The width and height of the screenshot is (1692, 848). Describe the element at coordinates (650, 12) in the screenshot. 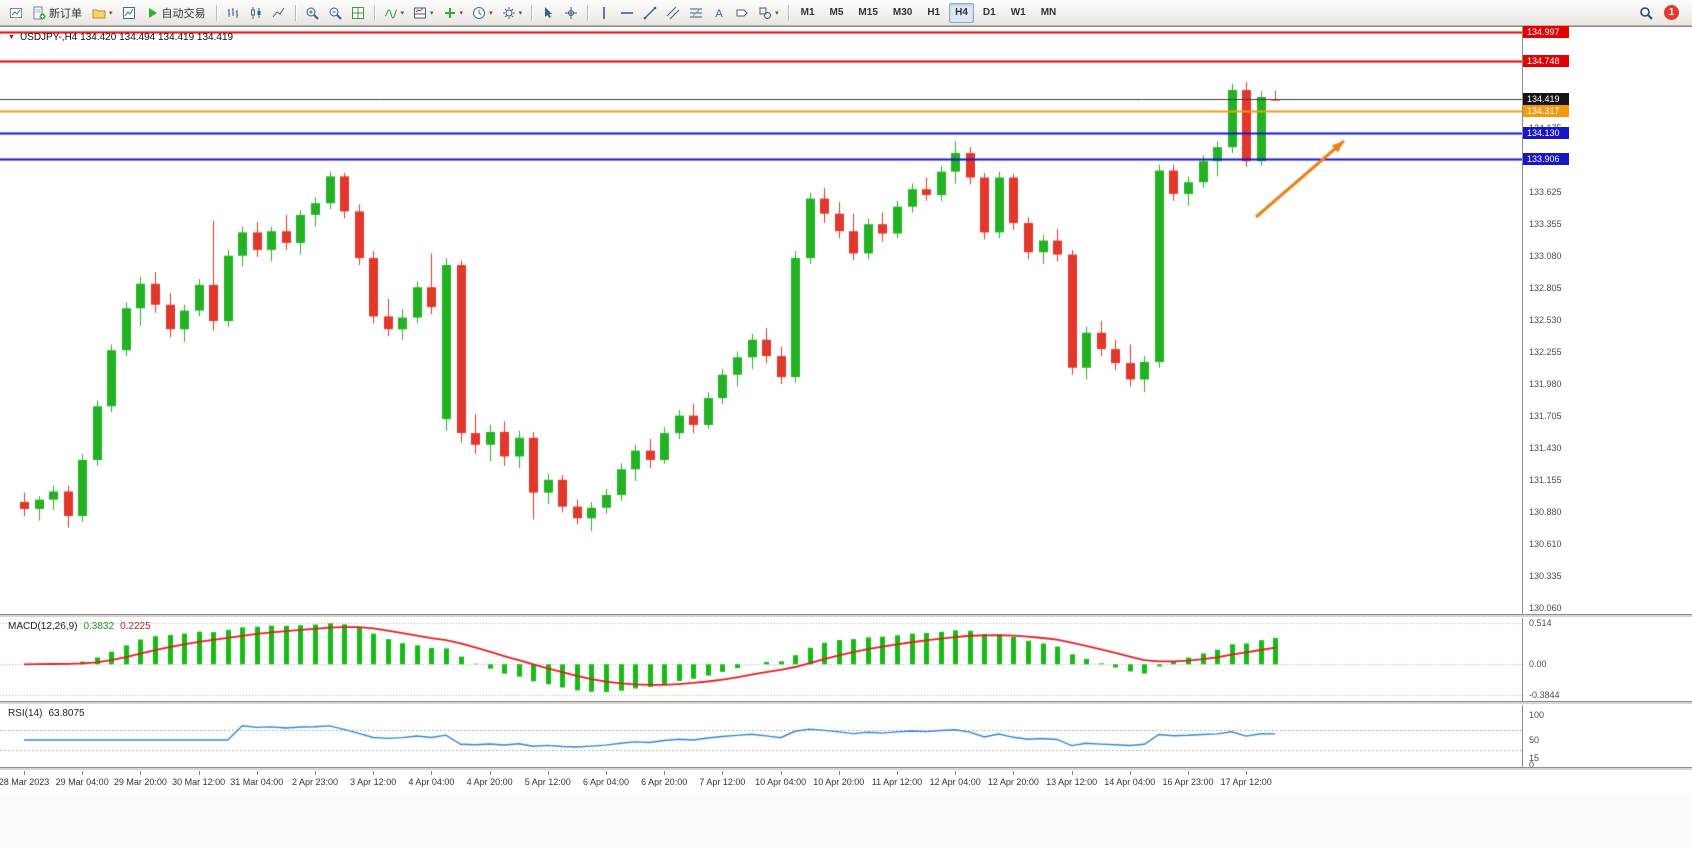

I see `trendline-tool-button` at that location.